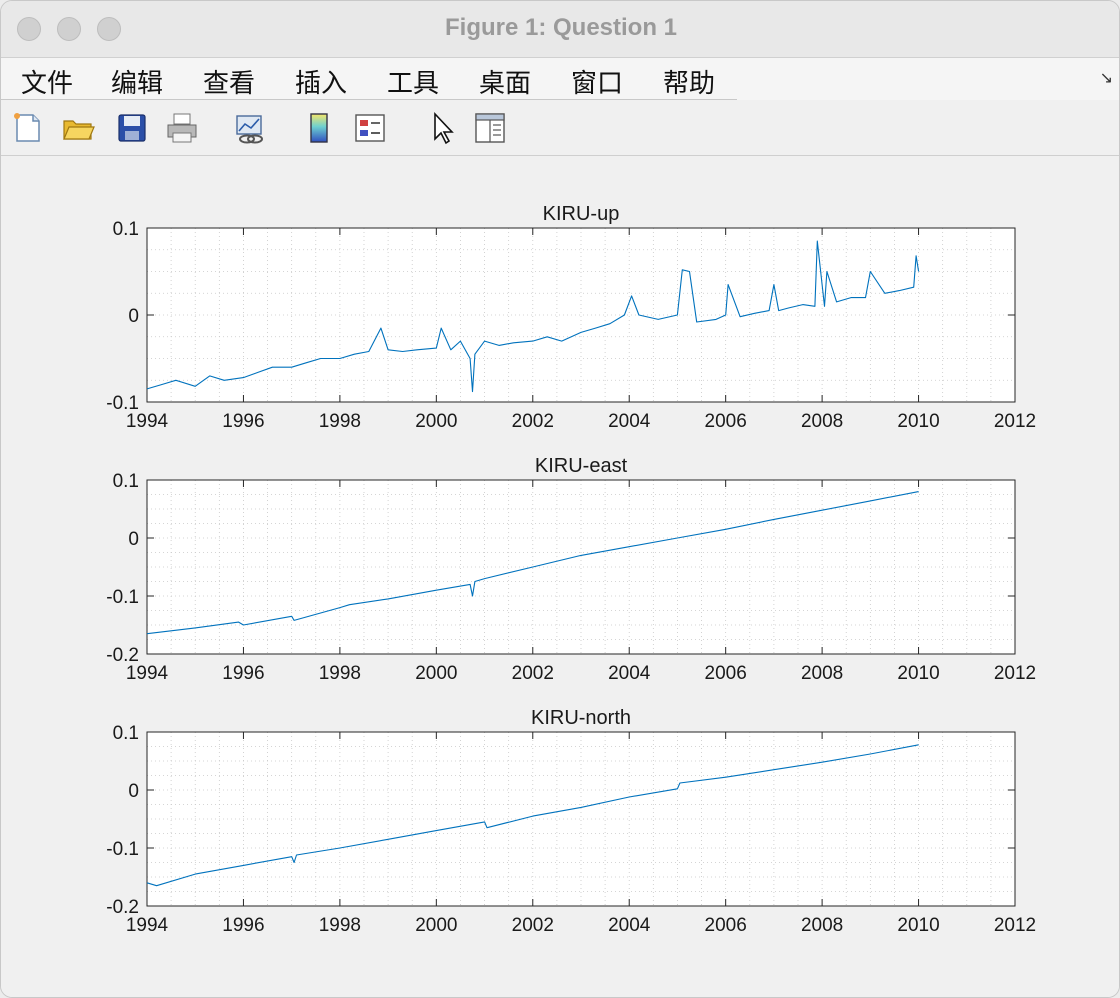 The height and width of the screenshot is (998, 1120). What do you see at coordinates (581, 718) in the screenshot?
I see `chart-title: KIRU-north` at bounding box center [581, 718].